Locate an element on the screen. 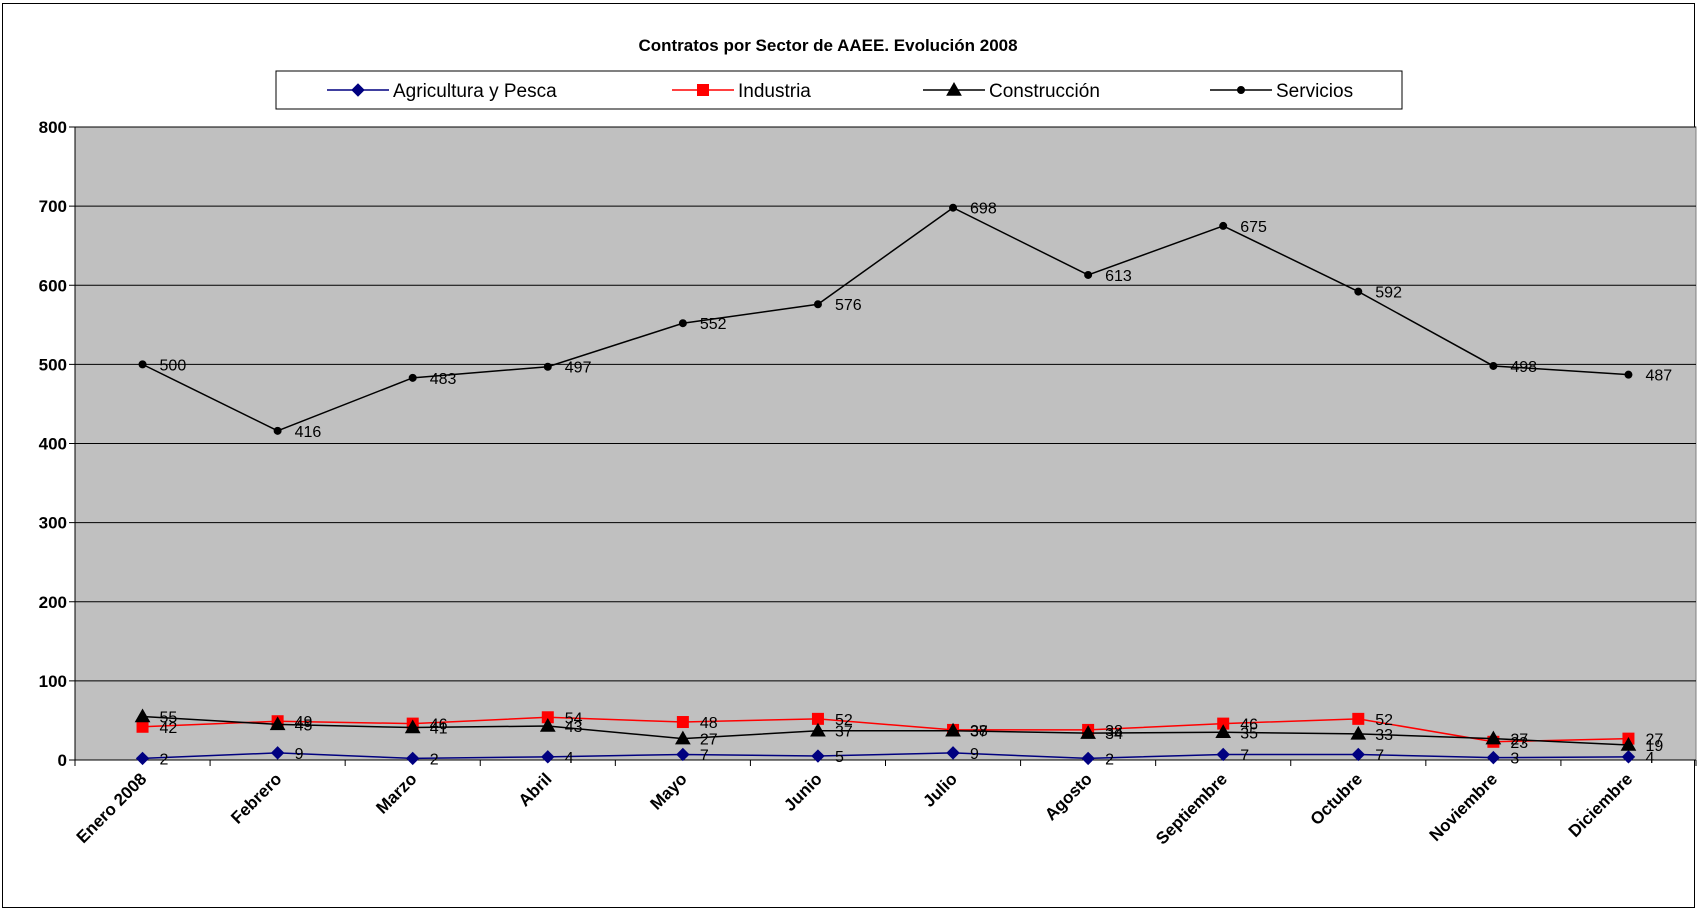 This screenshot has height=913, width=1699. y-tick-label: 200 is located at coordinates (53, 602).